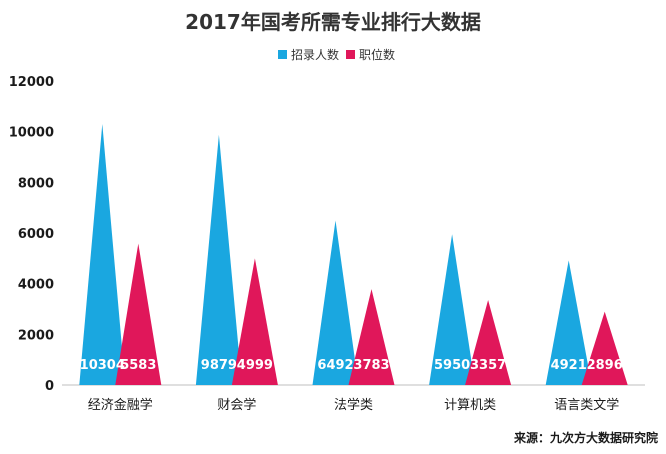  What do you see at coordinates (371, 365) in the screenshot?
I see `data-label-1-2: 3783` at bounding box center [371, 365].